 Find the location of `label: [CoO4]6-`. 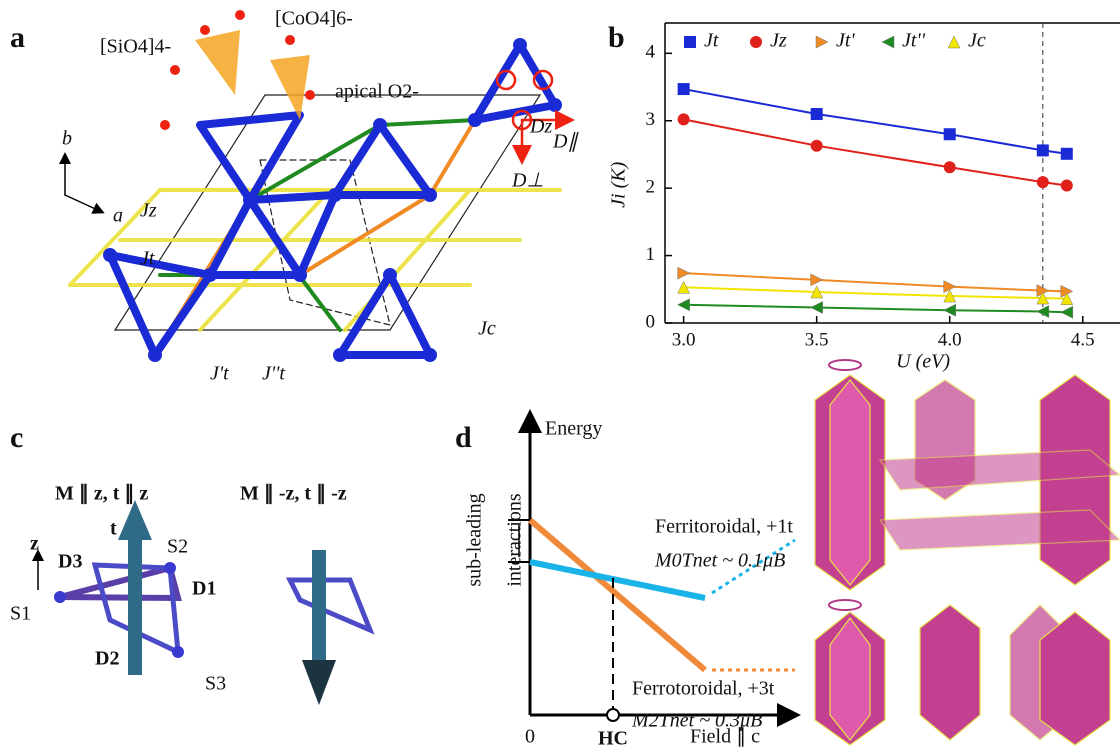

label: [CoO4]6- is located at coordinates (314, 19).